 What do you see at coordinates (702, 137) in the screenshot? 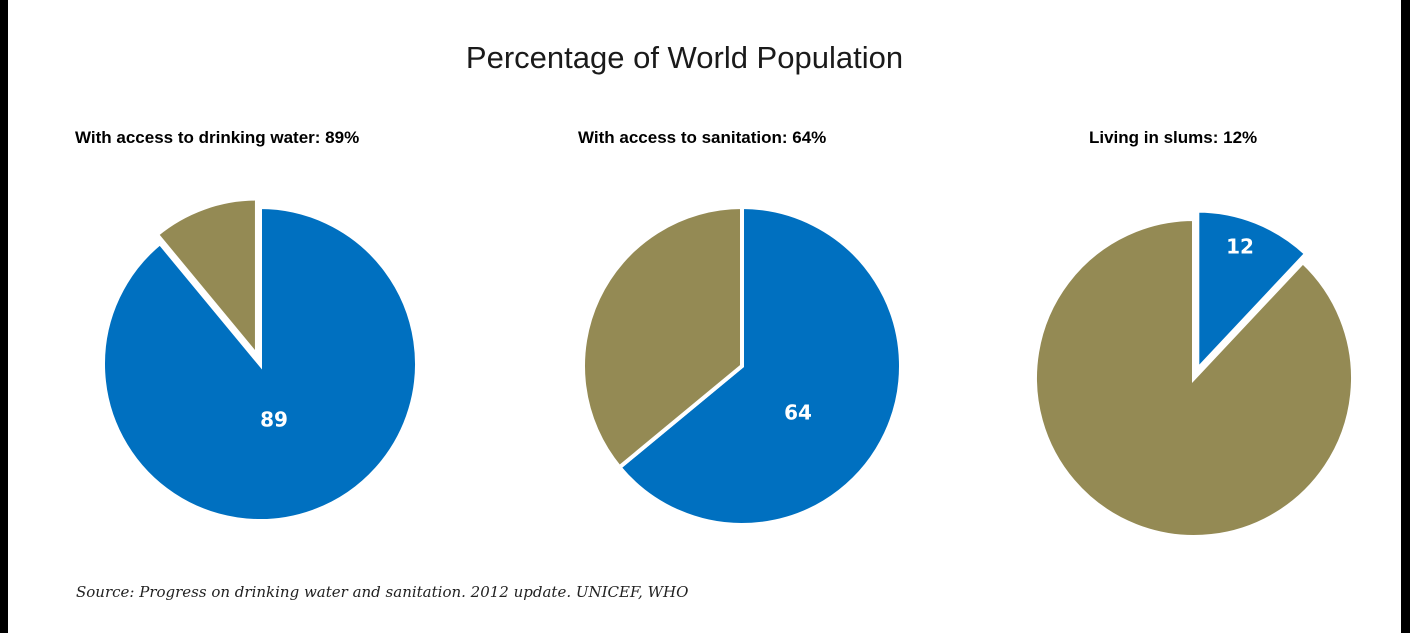
I see `pie-title-sanitation: With access to sanitation: 64%` at bounding box center [702, 137].